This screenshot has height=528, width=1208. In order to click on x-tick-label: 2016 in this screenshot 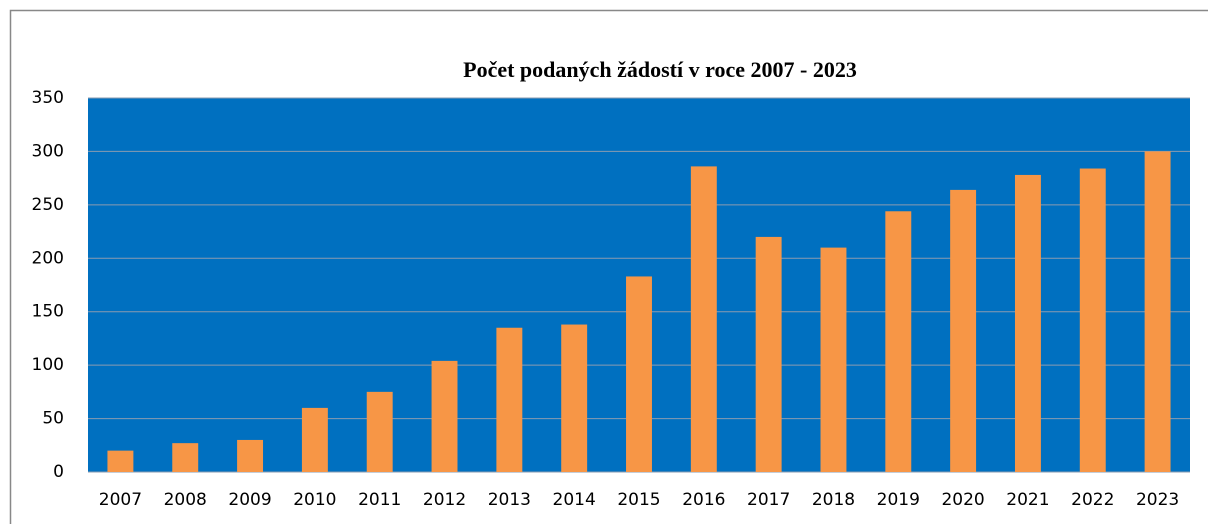, I will do `click(703, 500)`.